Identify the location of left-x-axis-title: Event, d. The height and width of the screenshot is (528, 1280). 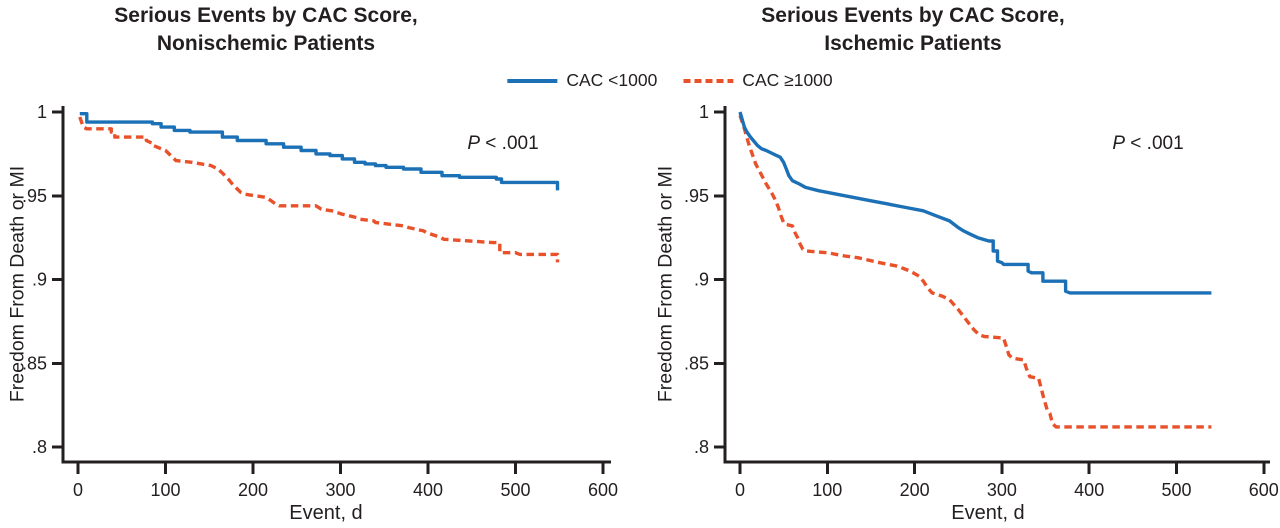
(326, 513).